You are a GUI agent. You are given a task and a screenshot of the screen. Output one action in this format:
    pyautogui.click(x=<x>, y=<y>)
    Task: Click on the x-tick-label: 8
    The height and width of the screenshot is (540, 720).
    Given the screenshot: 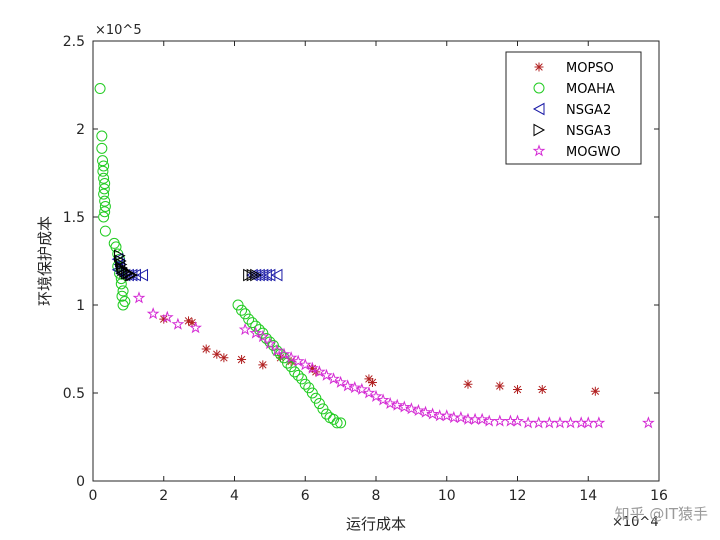 What is the action you would take?
    pyautogui.click(x=376, y=496)
    